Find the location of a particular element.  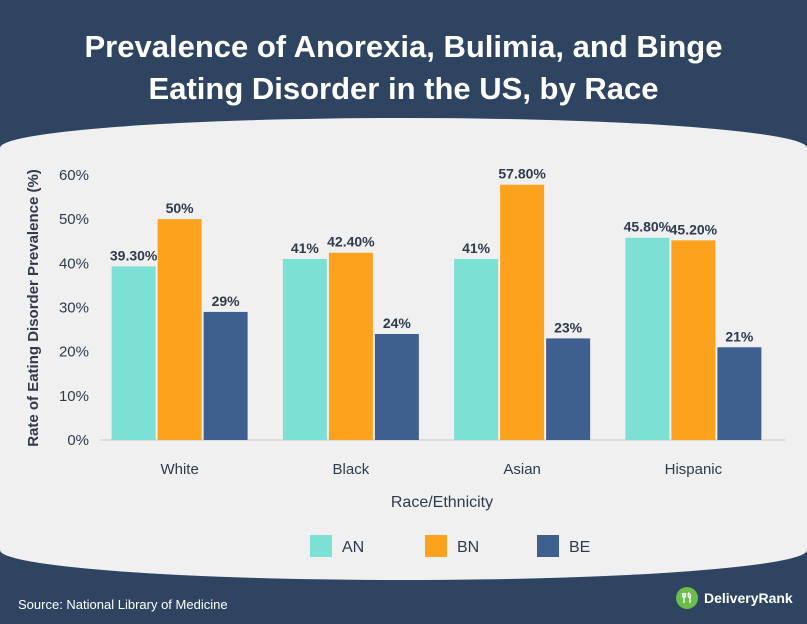

legend-item-be: BE is located at coordinates (563, 546).